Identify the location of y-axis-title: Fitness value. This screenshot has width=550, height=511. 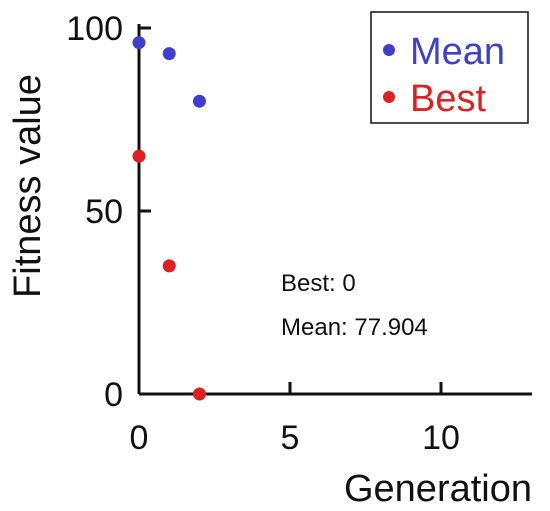
(28, 186).